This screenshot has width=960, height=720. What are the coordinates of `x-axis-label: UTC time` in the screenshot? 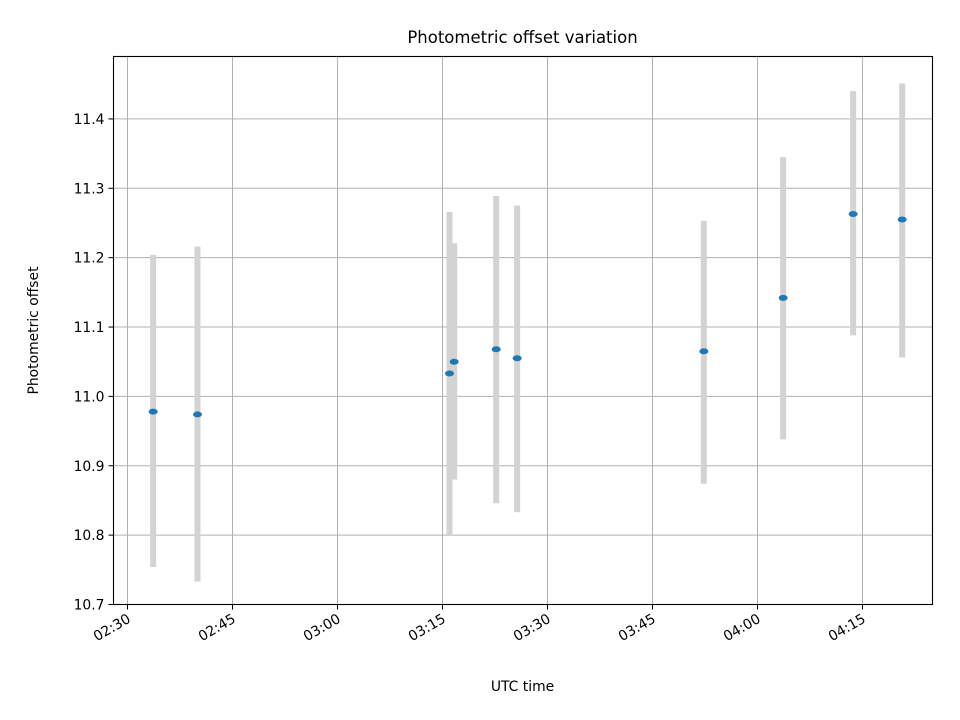 It's located at (522, 687).